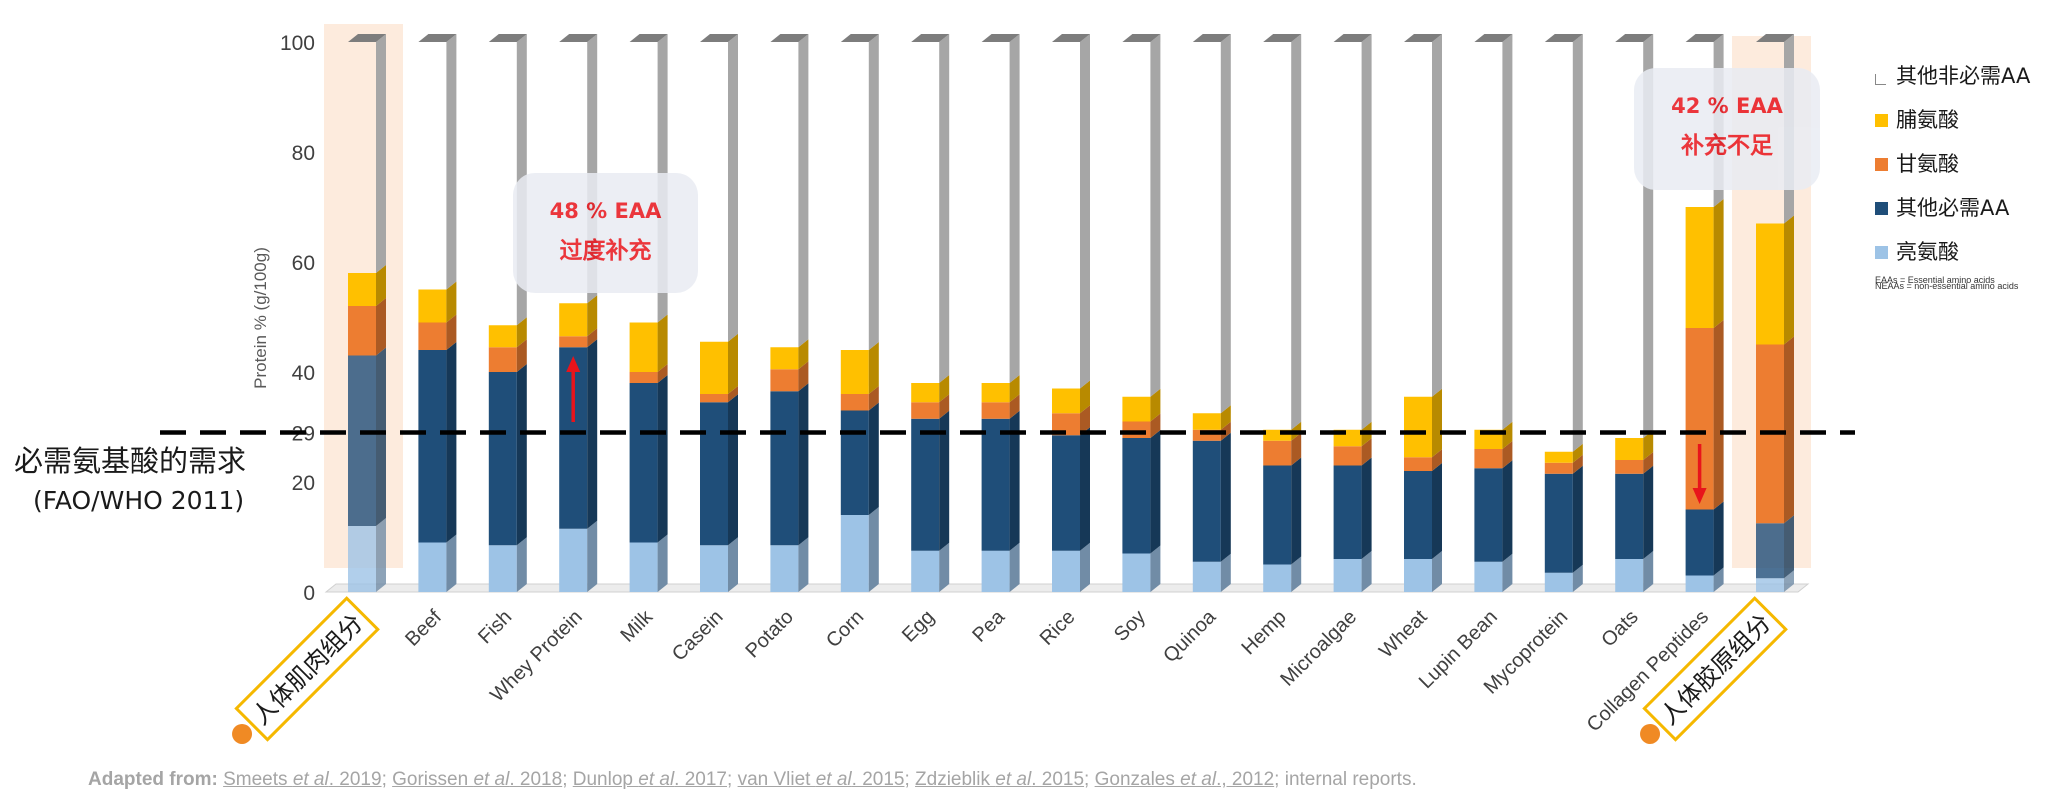 This screenshot has height=801, width=2061. I want to click on source-ref: Gorissen et al. 2018, so click(477, 779).